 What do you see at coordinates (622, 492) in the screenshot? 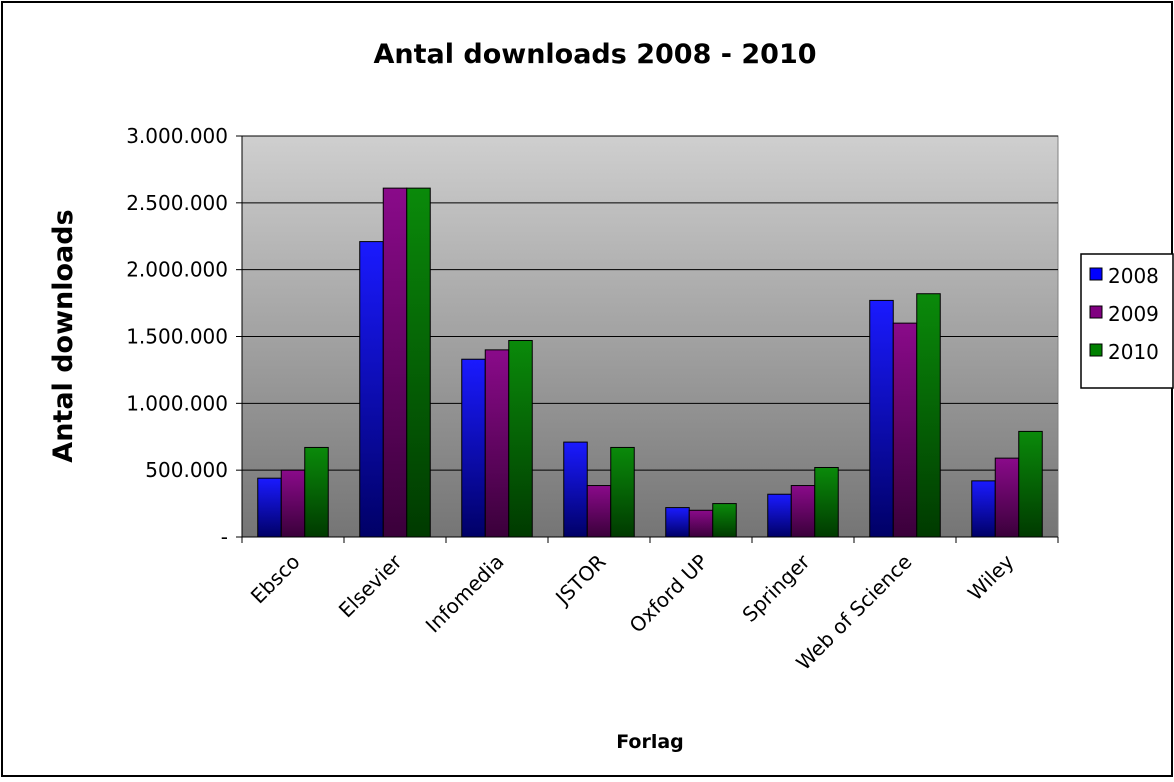
I see `bar-2010-jstor` at bounding box center [622, 492].